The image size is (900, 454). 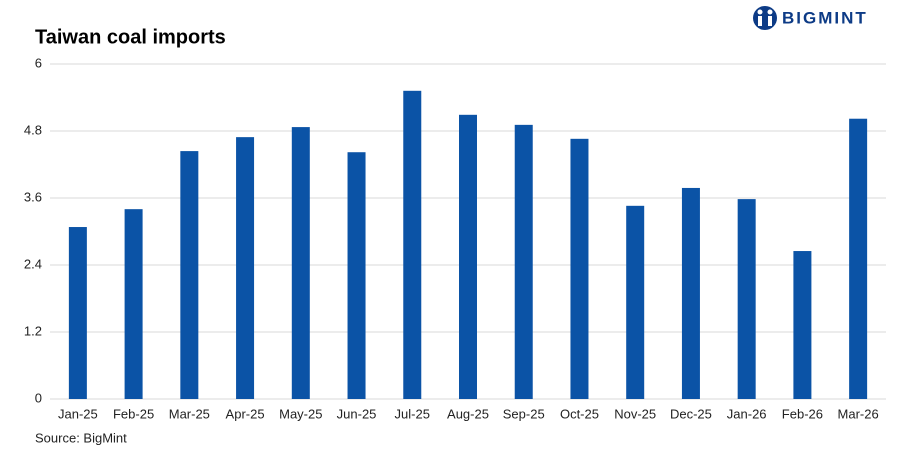 I want to click on logo-icon, so click(x=765, y=18).